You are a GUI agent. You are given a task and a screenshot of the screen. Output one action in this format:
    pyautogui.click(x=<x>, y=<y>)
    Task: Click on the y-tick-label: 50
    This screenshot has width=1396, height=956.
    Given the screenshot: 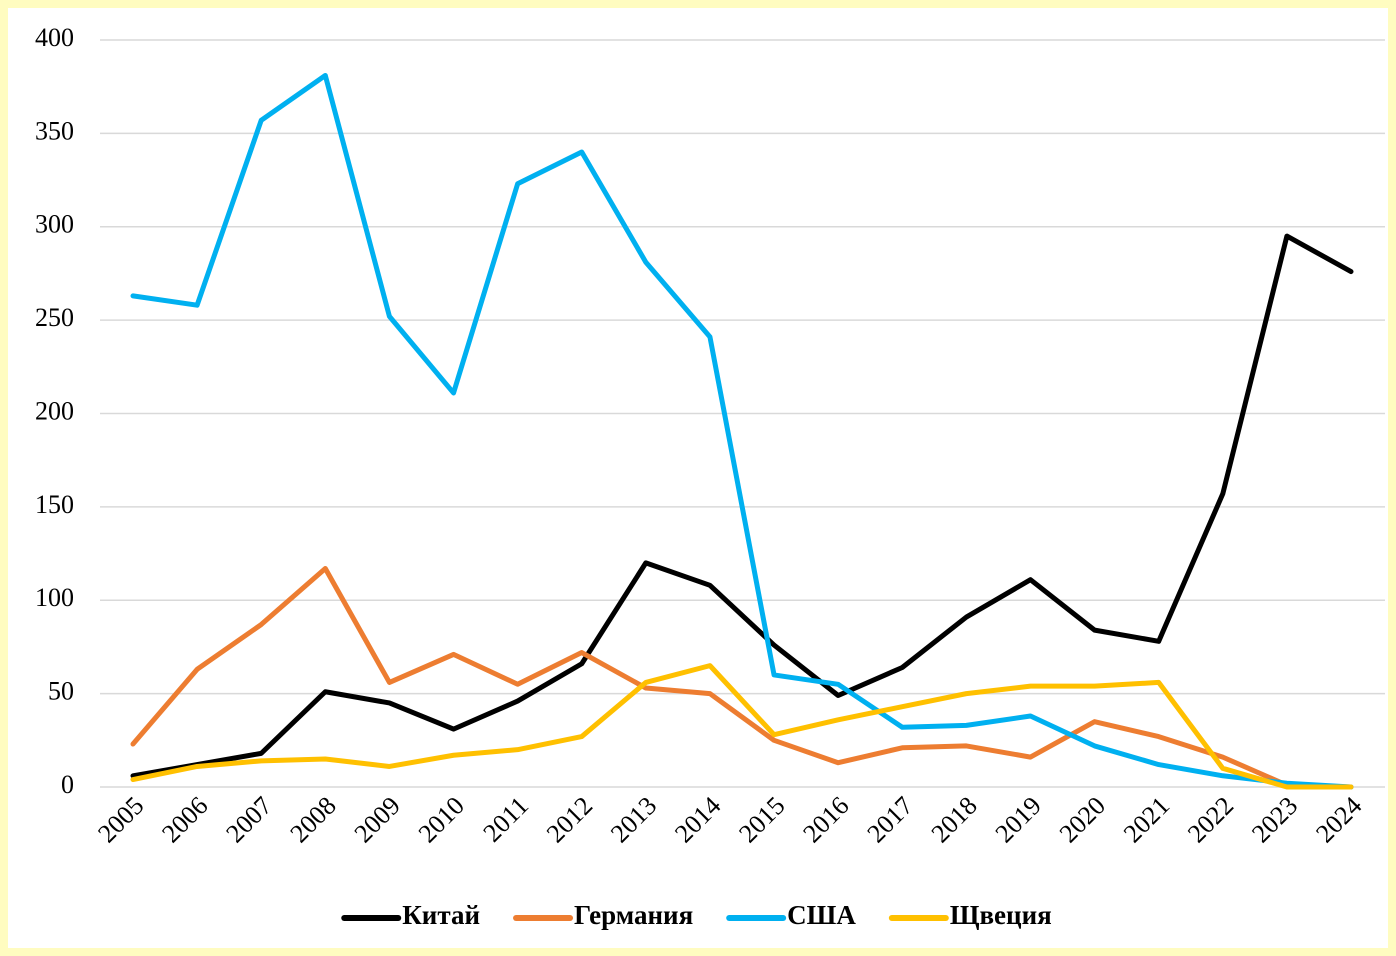 What is the action you would take?
    pyautogui.click(x=61, y=691)
    